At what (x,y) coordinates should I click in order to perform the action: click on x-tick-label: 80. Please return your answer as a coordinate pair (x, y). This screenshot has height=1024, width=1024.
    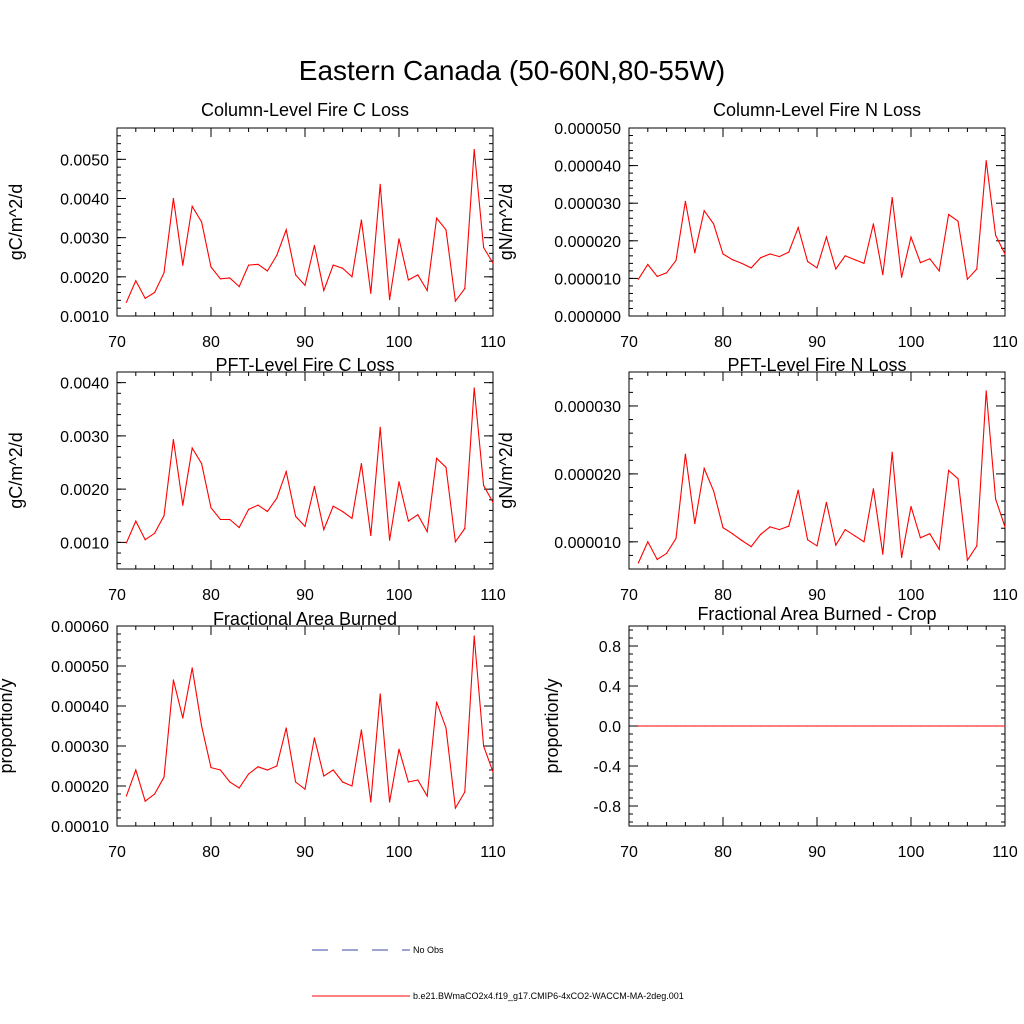
    Looking at the image, I should click on (723, 595).